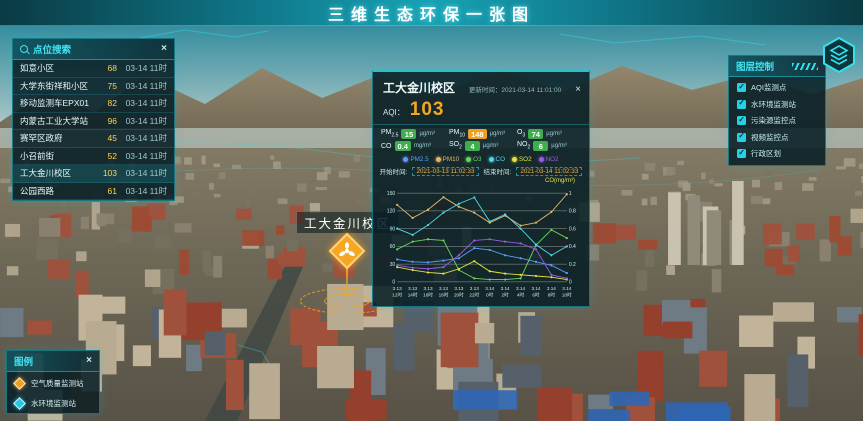 This screenshot has height=421, width=863. I want to click on station-row: 公园西路 61 03-14 11时, so click(93, 191).